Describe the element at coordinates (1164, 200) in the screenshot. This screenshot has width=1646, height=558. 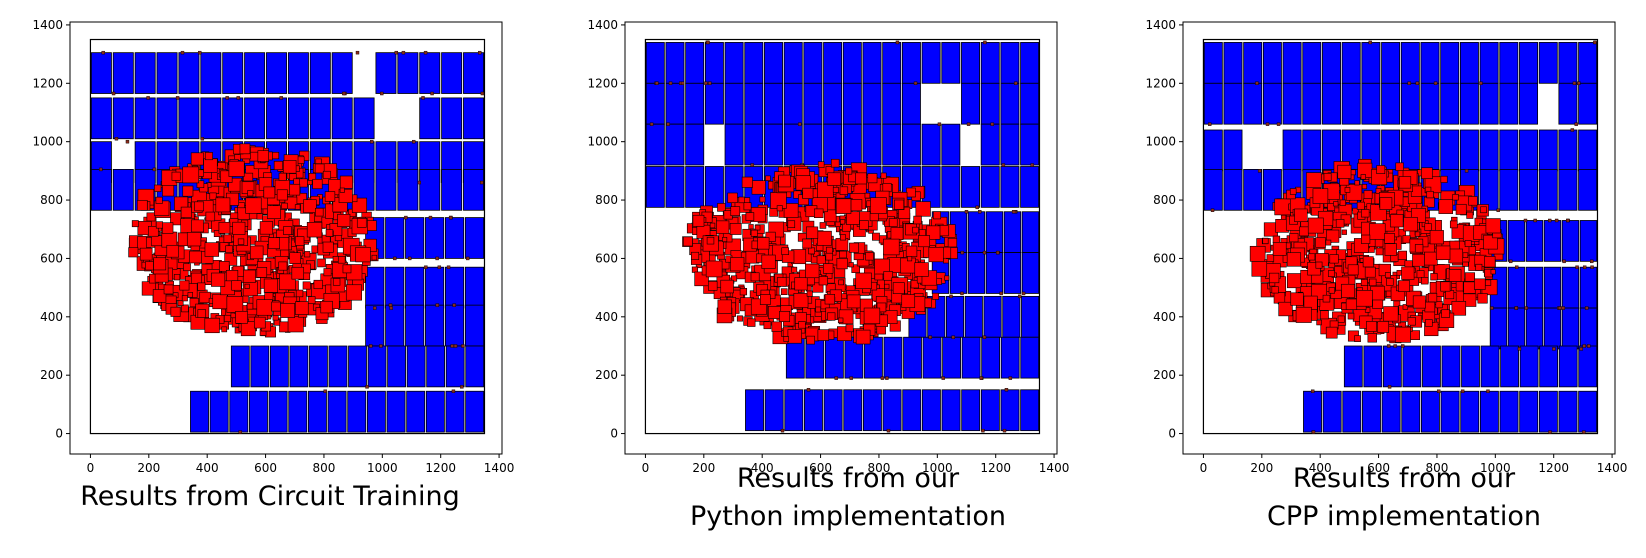
I see `y-tick-label: 800` at that location.